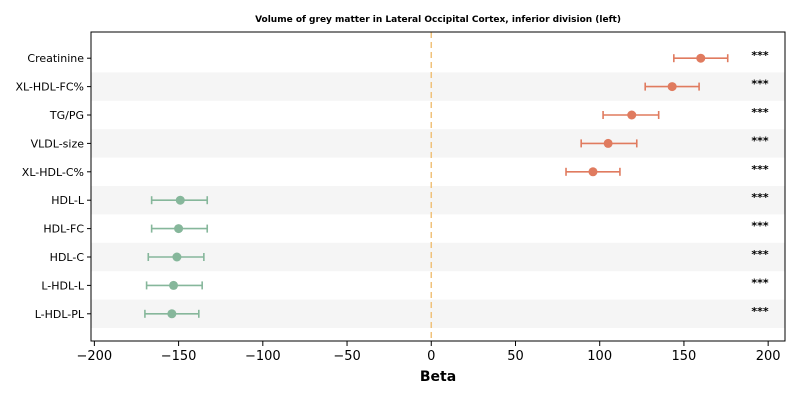 Image resolution: width=800 pixels, height=400 pixels. Describe the element at coordinates (263, 356) in the screenshot. I see `x-tick-label: −100` at that location.